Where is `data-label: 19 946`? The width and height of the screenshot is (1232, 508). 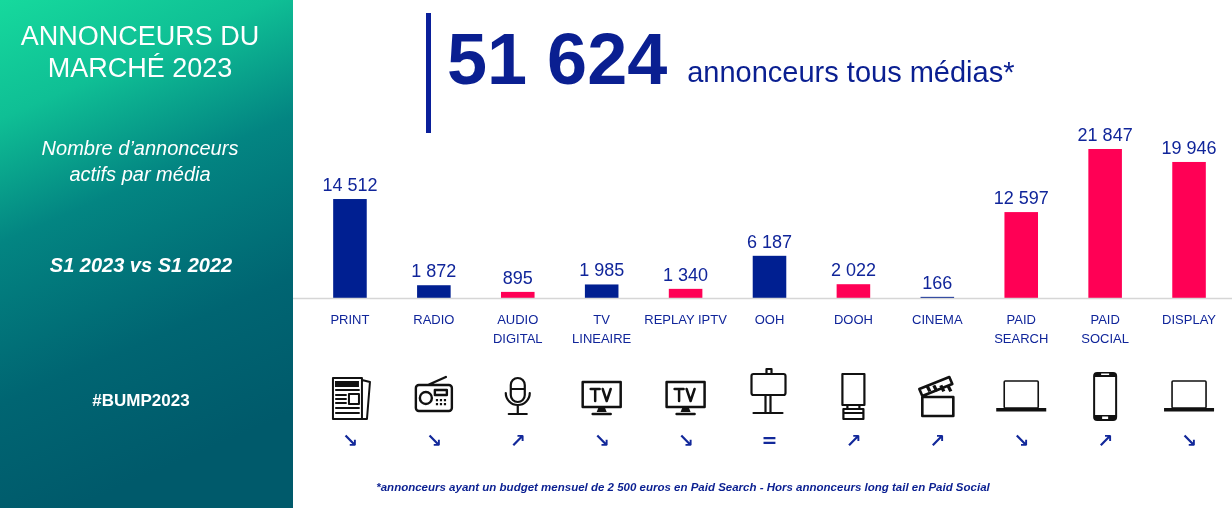
data-label: 19 946 is located at coordinates (1189, 147).